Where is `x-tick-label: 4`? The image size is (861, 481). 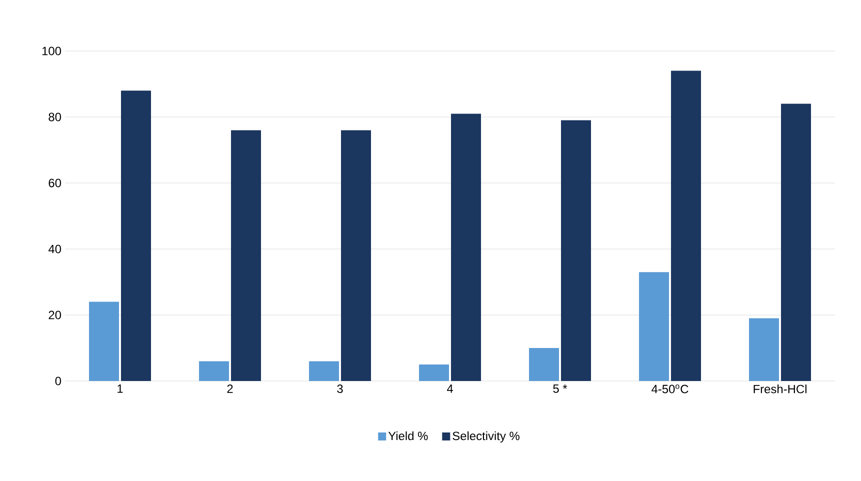 x-tick-label: 4 is located at coordinates (449, 388).